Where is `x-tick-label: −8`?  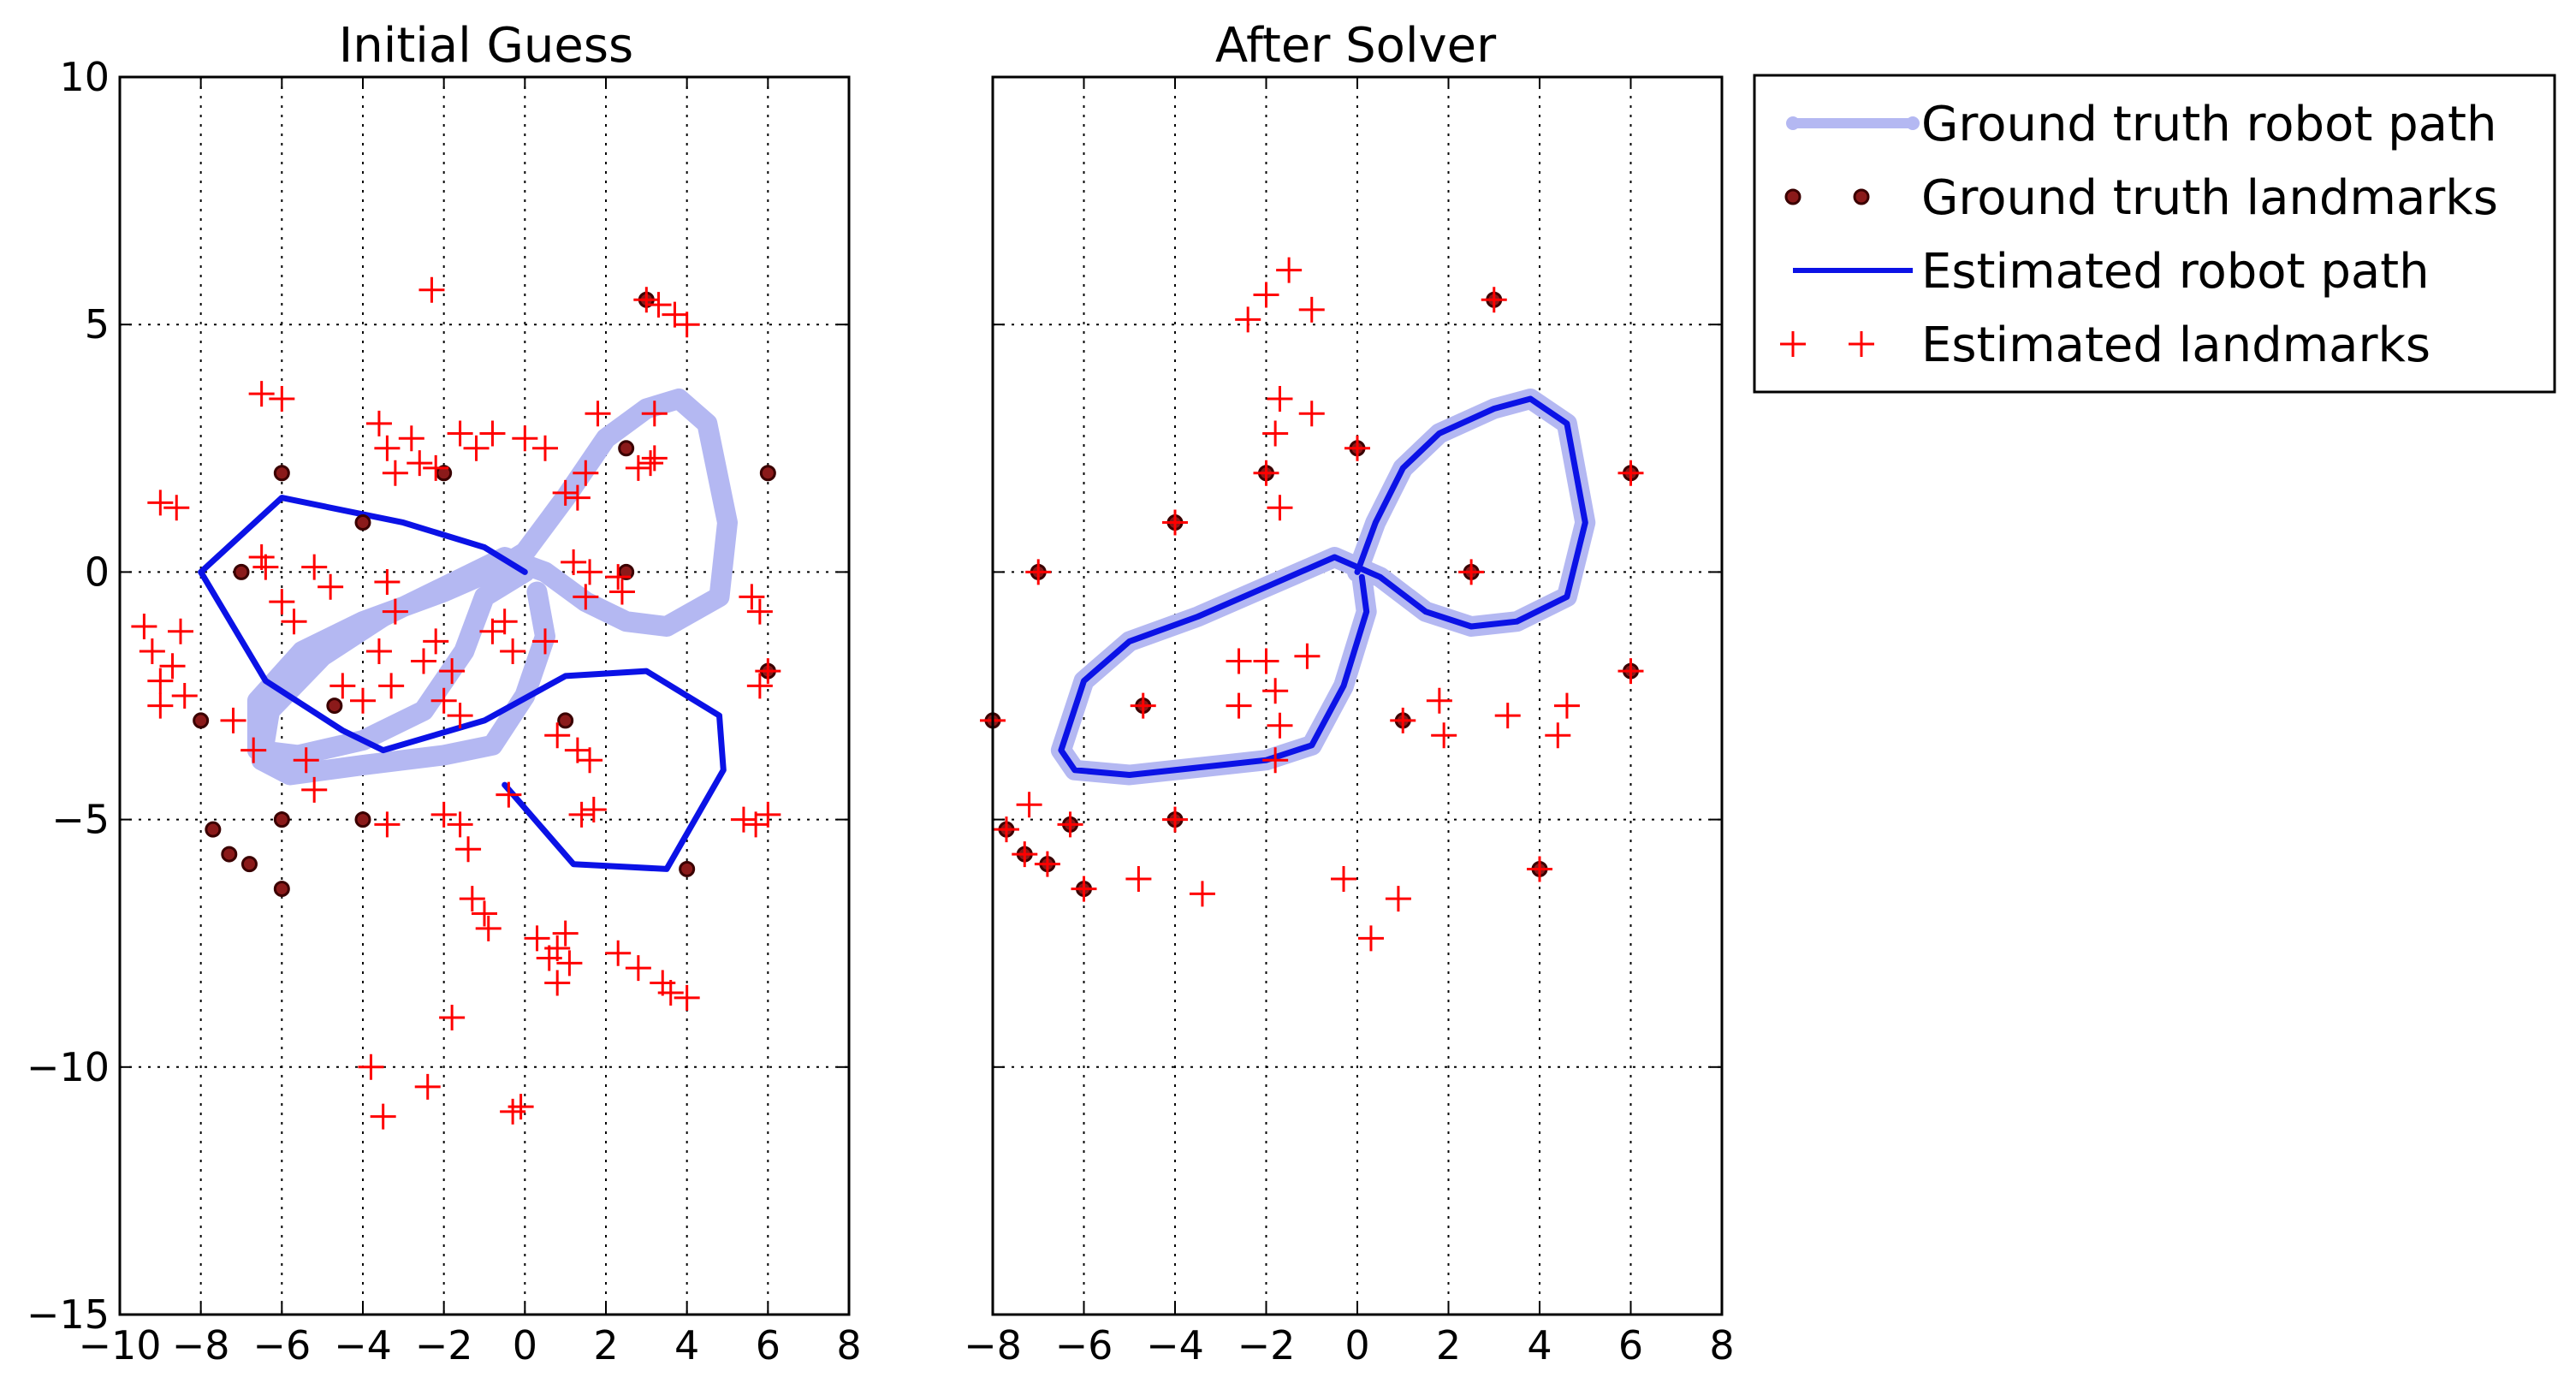
x-tick-label: −8 is located at coordinates (993, 1345).